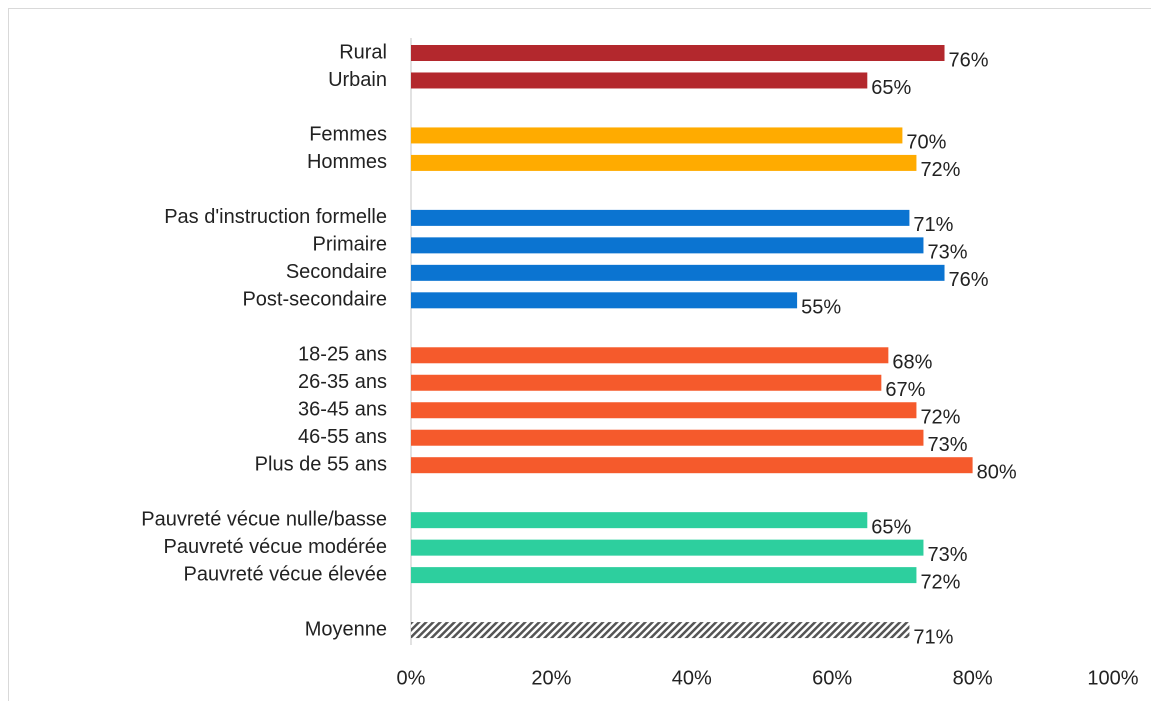 The image size is (1151, 701). I want to click on y-tick-label: Post-secondaire, so click(314, 300).